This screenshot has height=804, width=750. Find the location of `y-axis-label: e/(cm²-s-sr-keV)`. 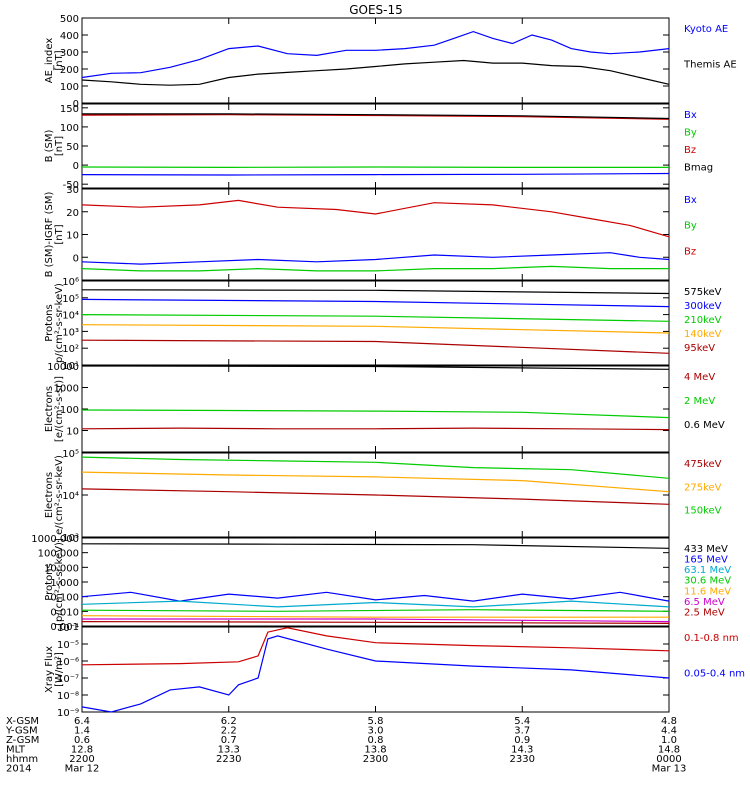

y-axis-label: e/(cm²-s-sr-keV) is located at coordinates (59, 495).